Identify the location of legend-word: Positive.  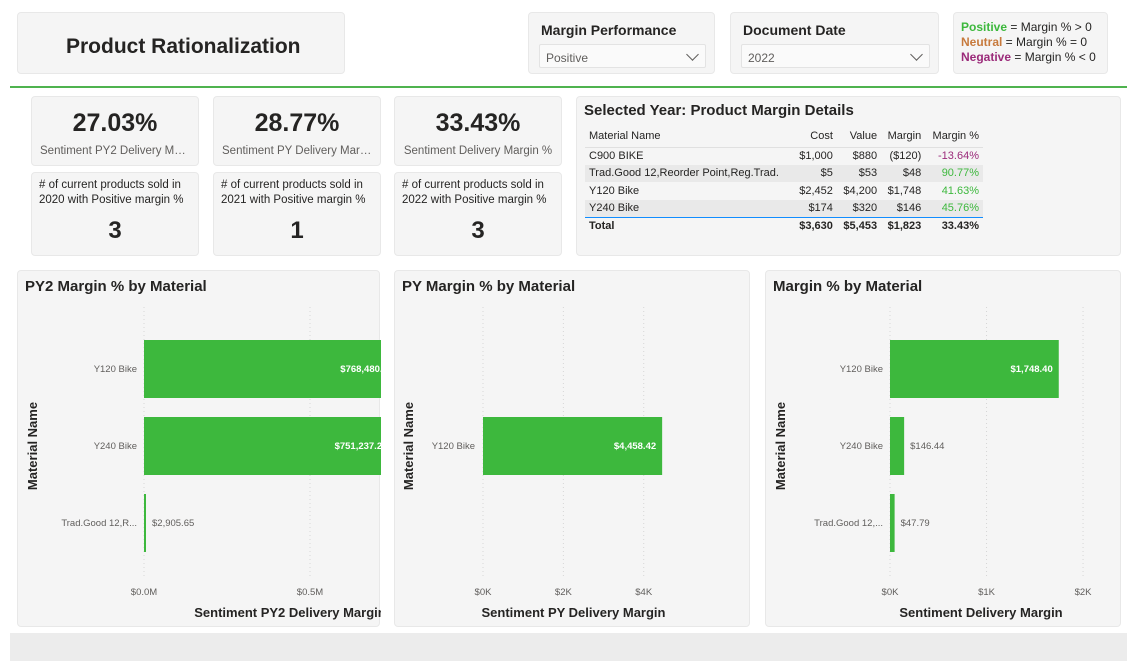
(984, 27).